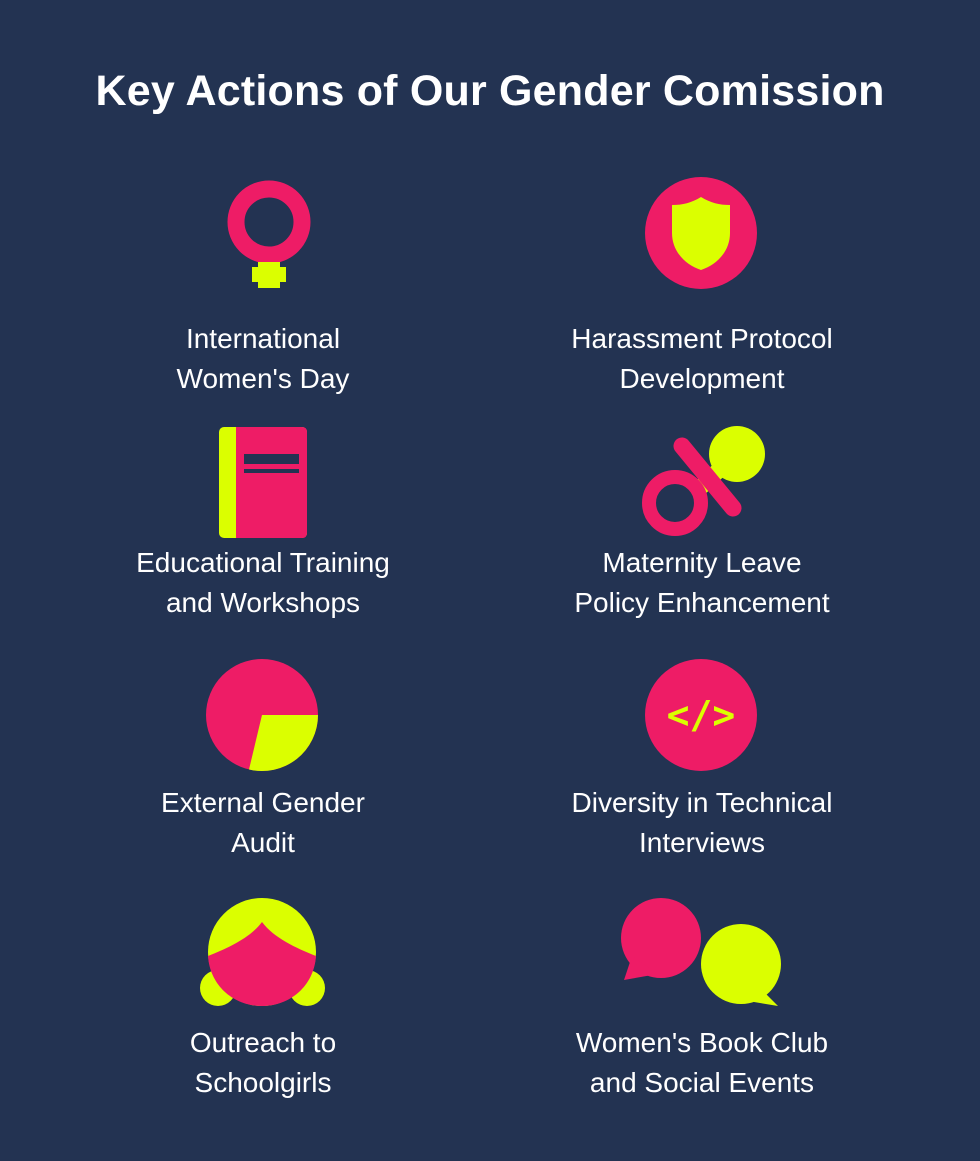 The height and width of the screenshot is (1161, 980). I want to click on speech-bubbles-icon, so click(701, 952).